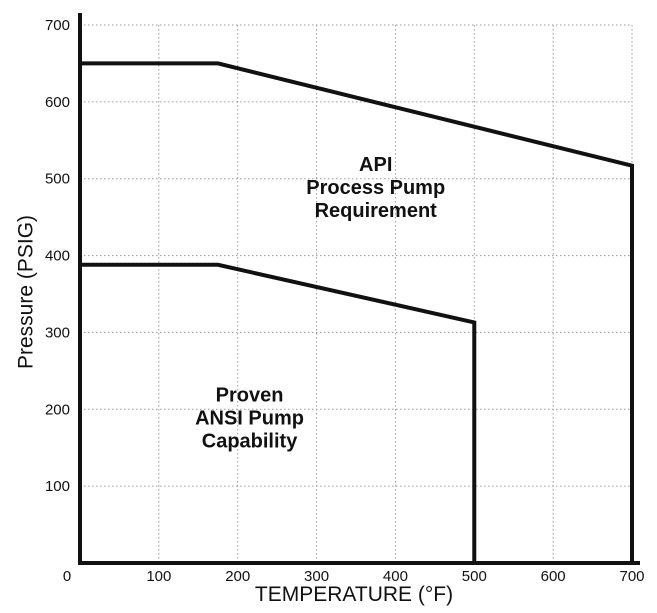 Image resolution: width=657 pixels, height=613 pixels. What do you see at coordinates (57, 25) in the screenshot?
I see `y-tick-label: 700` at bounding box center [57, 25].